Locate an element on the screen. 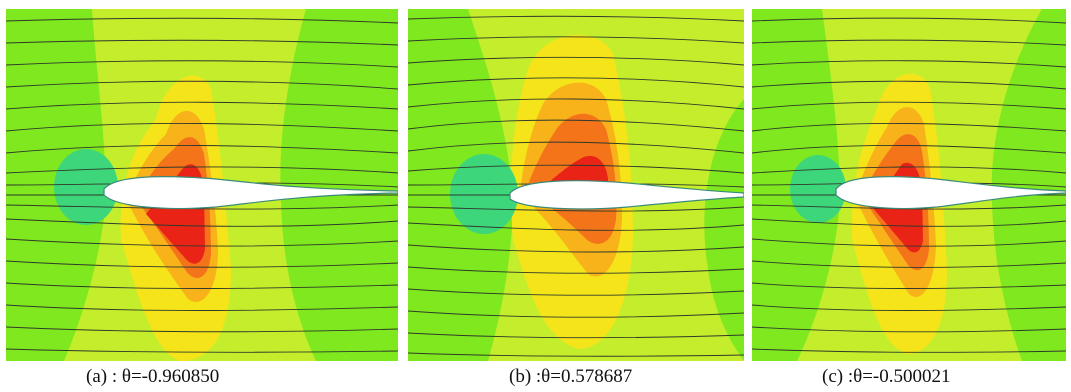 The height and width of the screenshot is (392, 1071). caption-a: (a) : θ=-0.960850 is located at coordinates (153, 376).